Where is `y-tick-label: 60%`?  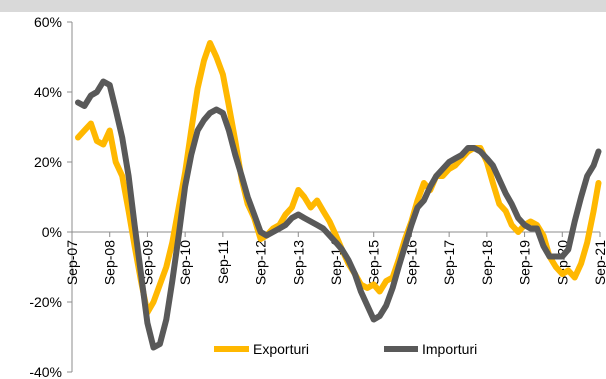 y-tick-label: 60% is located at coordinates (48, 22).